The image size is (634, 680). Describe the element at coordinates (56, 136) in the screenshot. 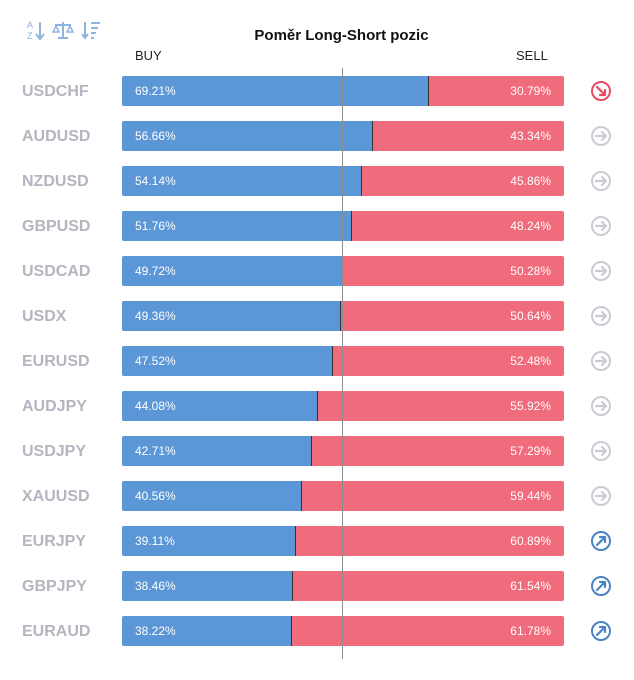

I see `pair-symbol: AUDUSD` at that location.